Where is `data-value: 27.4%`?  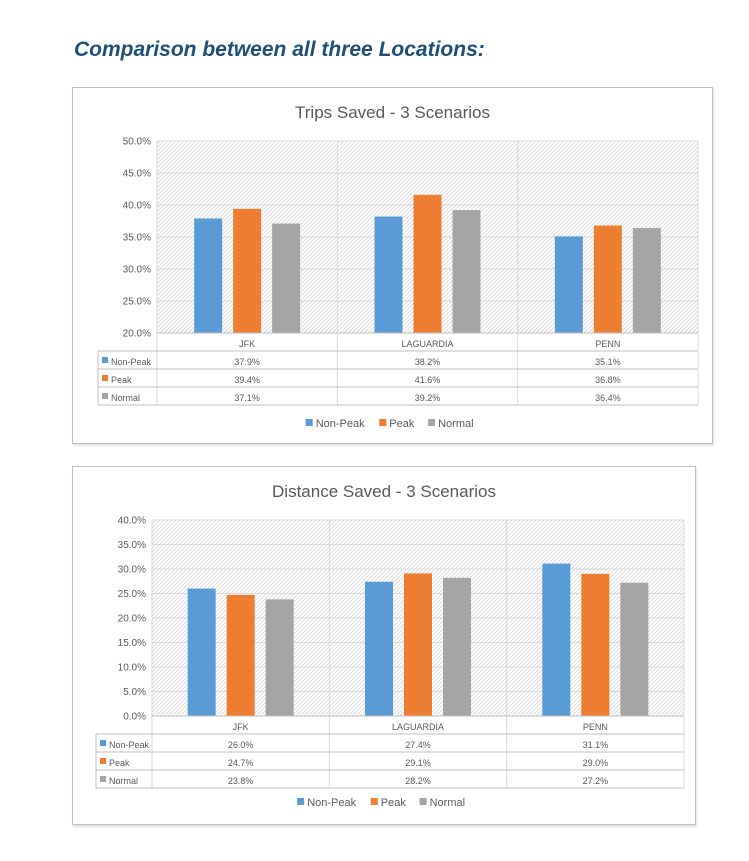
data-value: 27.4% is located at coordinates (418, 745).